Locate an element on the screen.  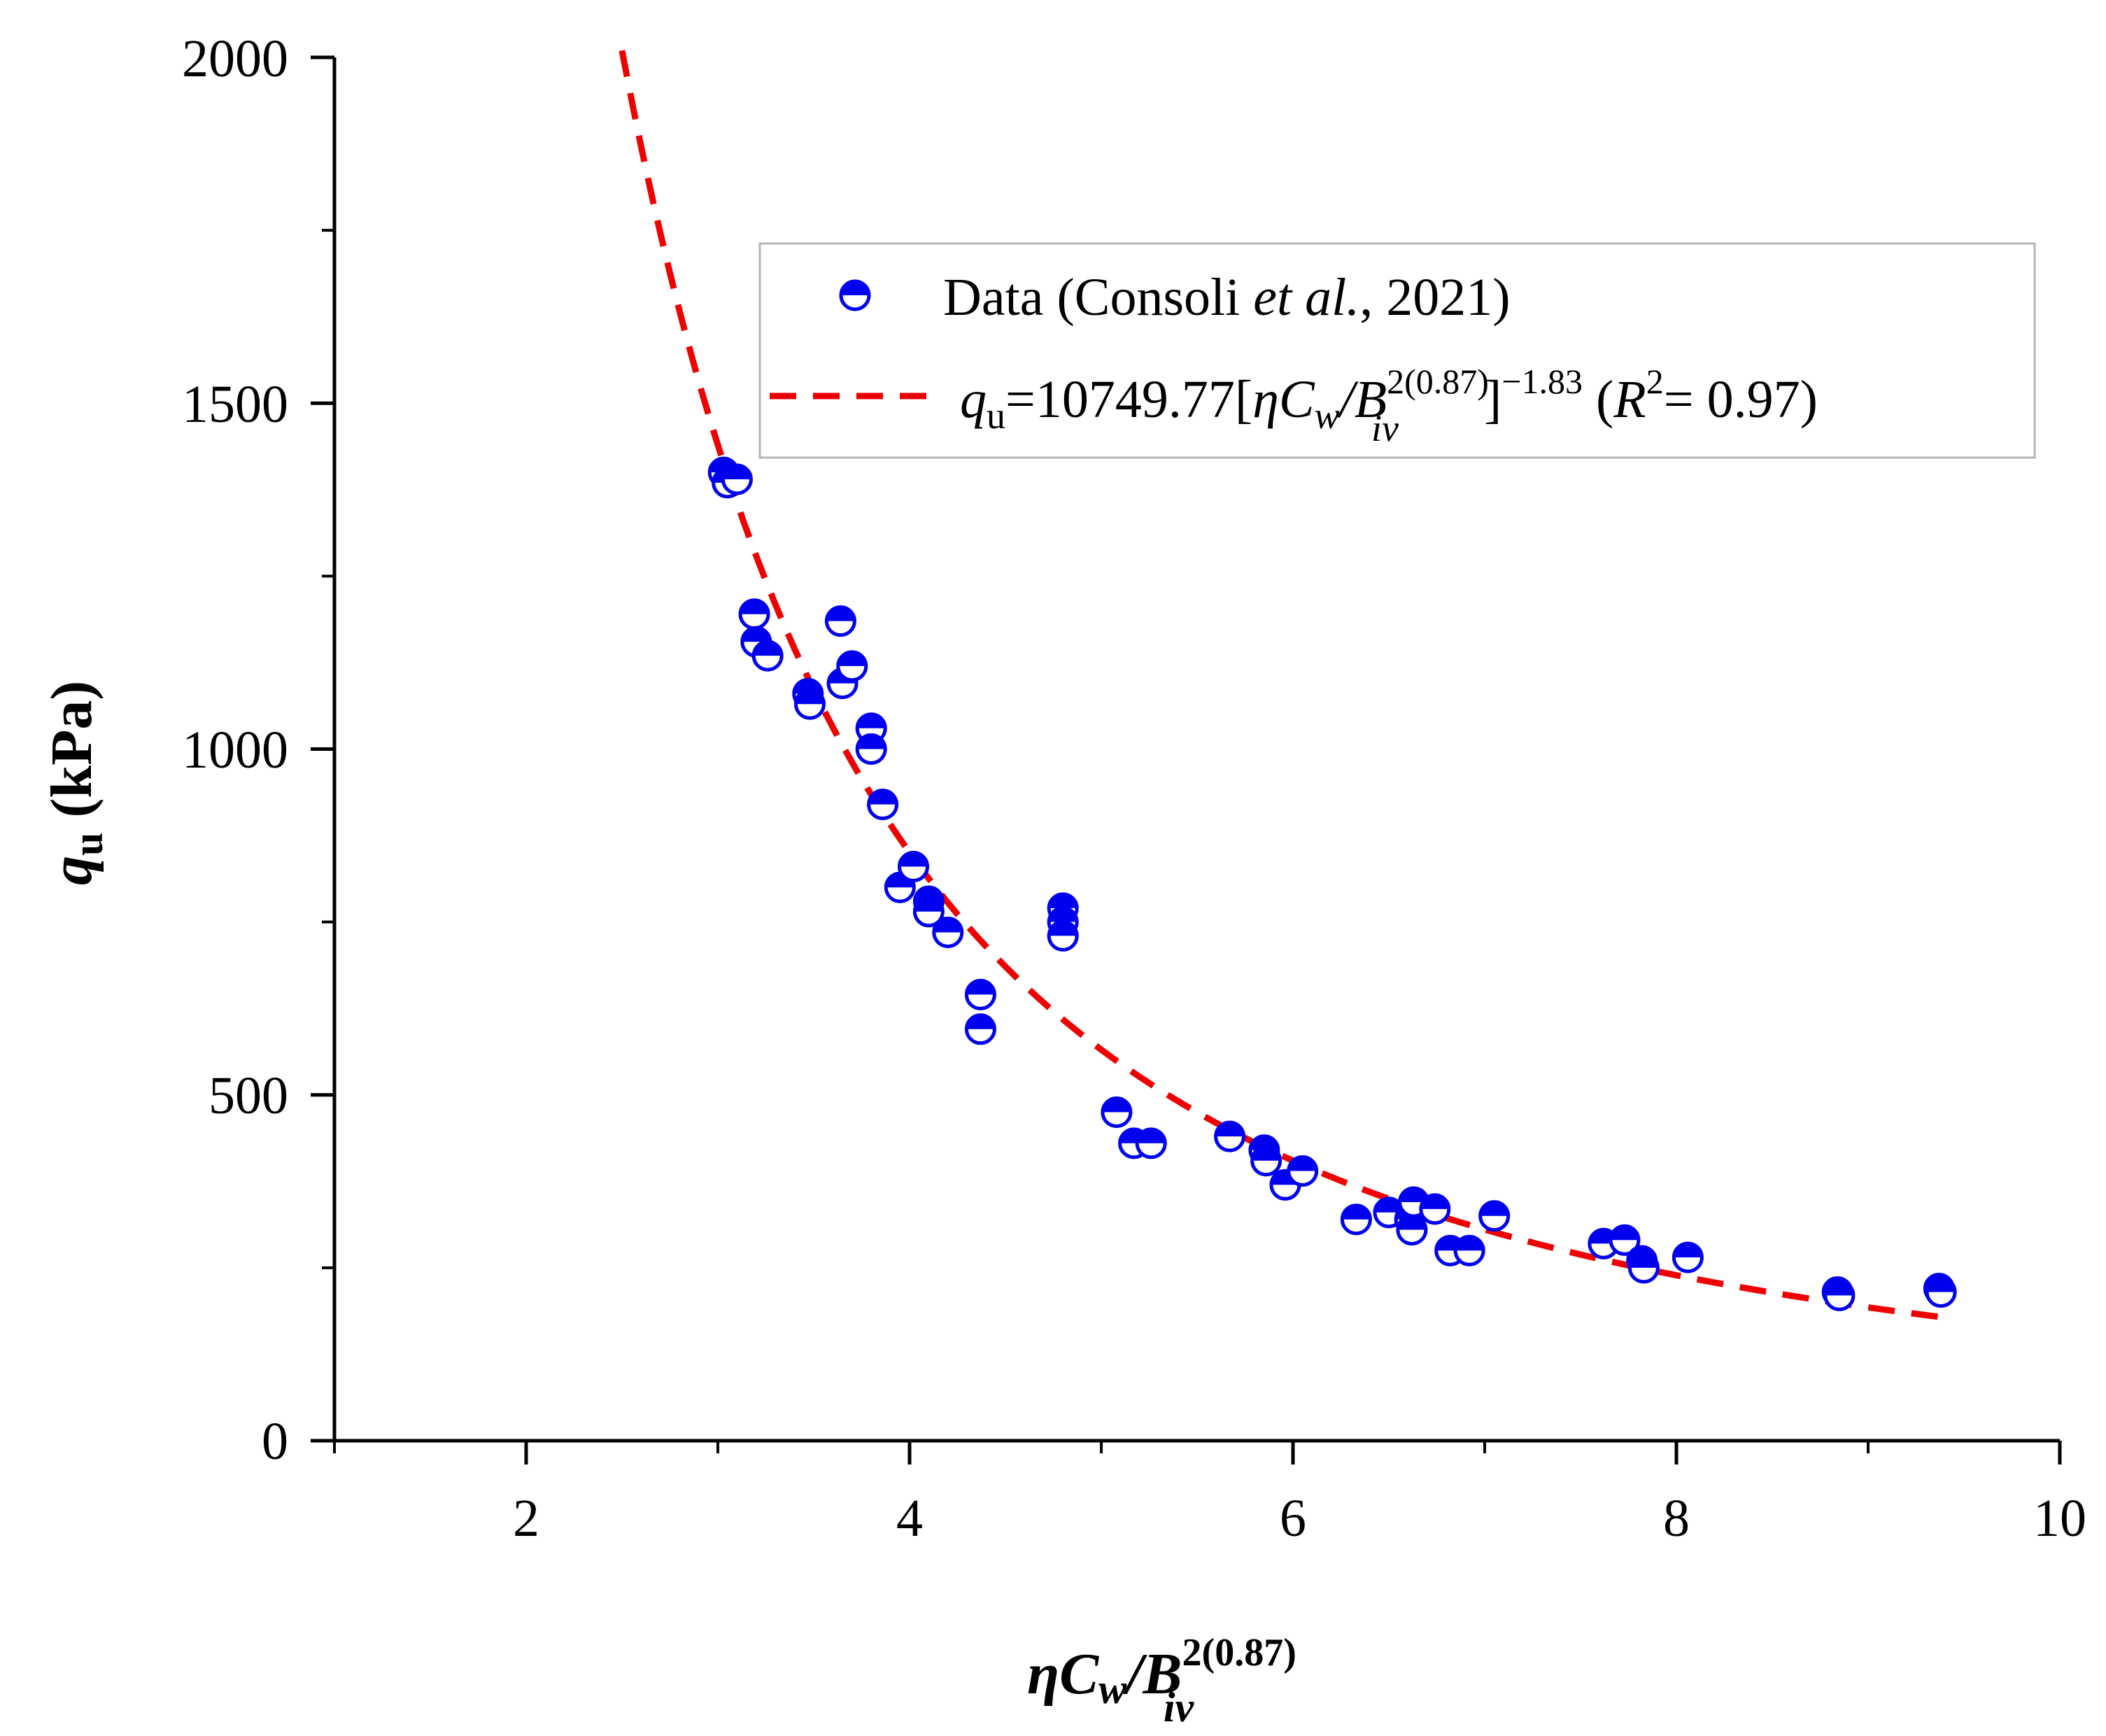
legend-box is located at coordinates (1397, 350).